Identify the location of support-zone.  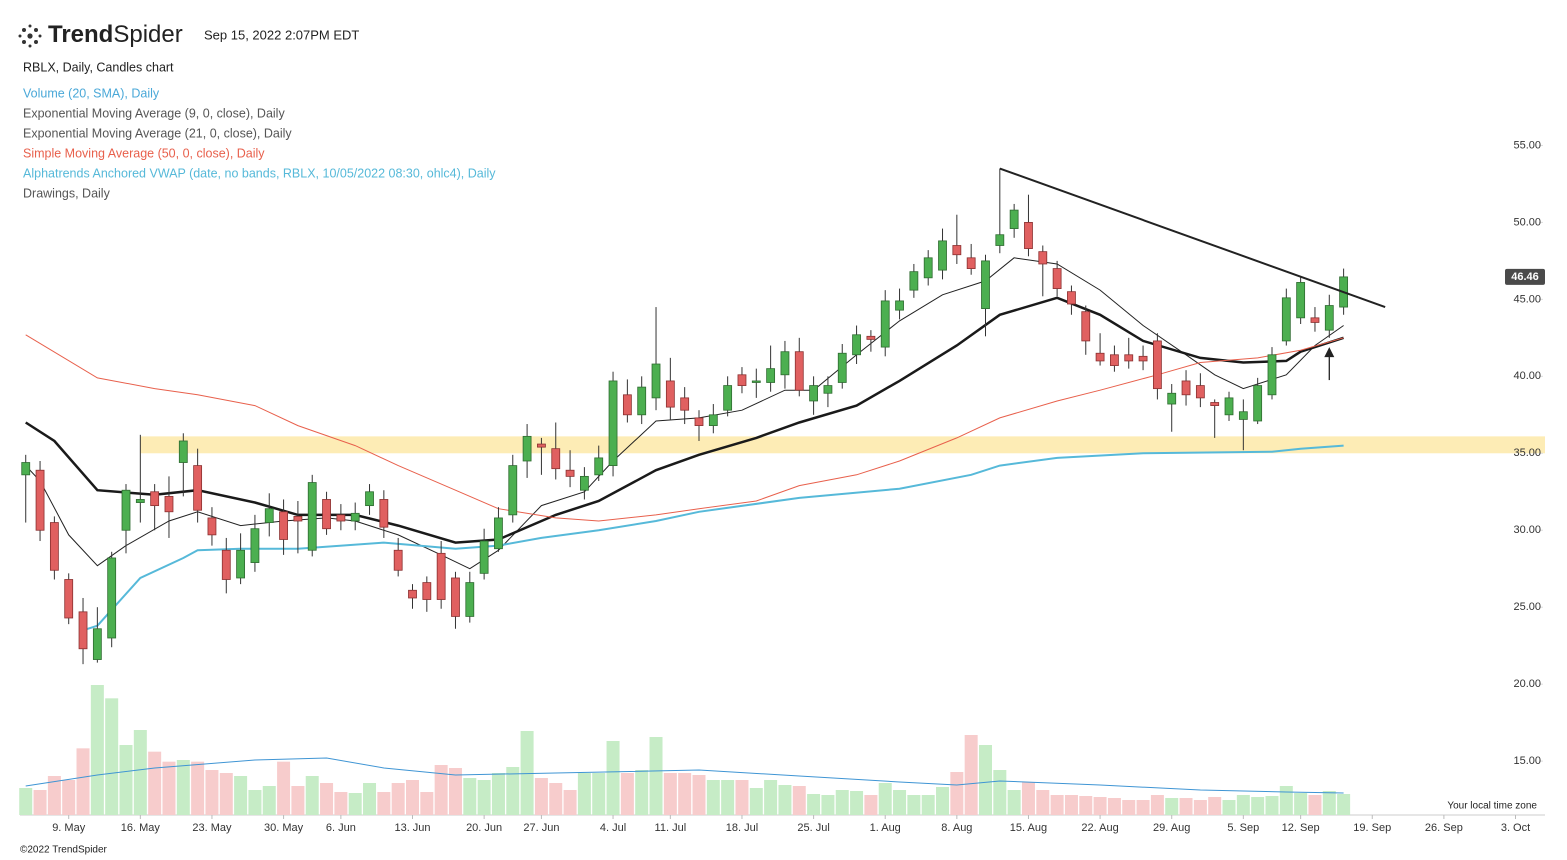
(842, 445).